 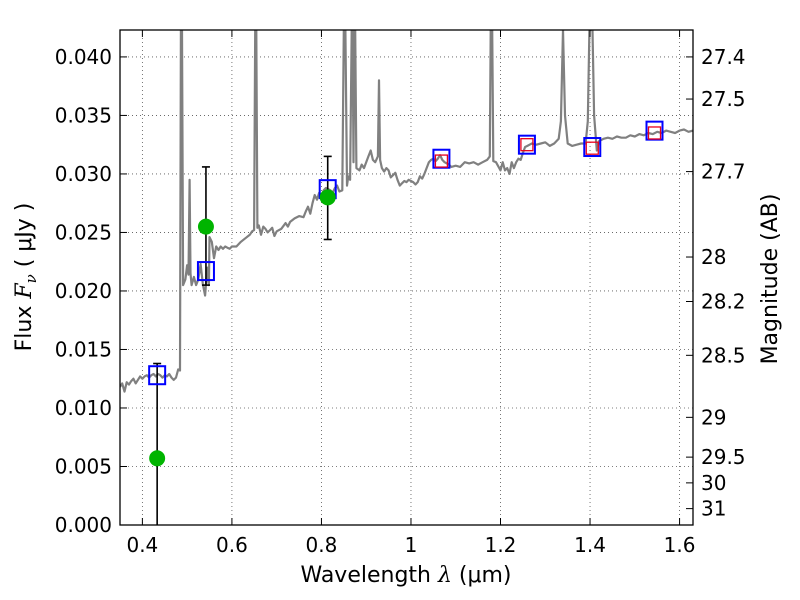 I want to click on y-tick-label: 0.010, so click(x=83, y=408).